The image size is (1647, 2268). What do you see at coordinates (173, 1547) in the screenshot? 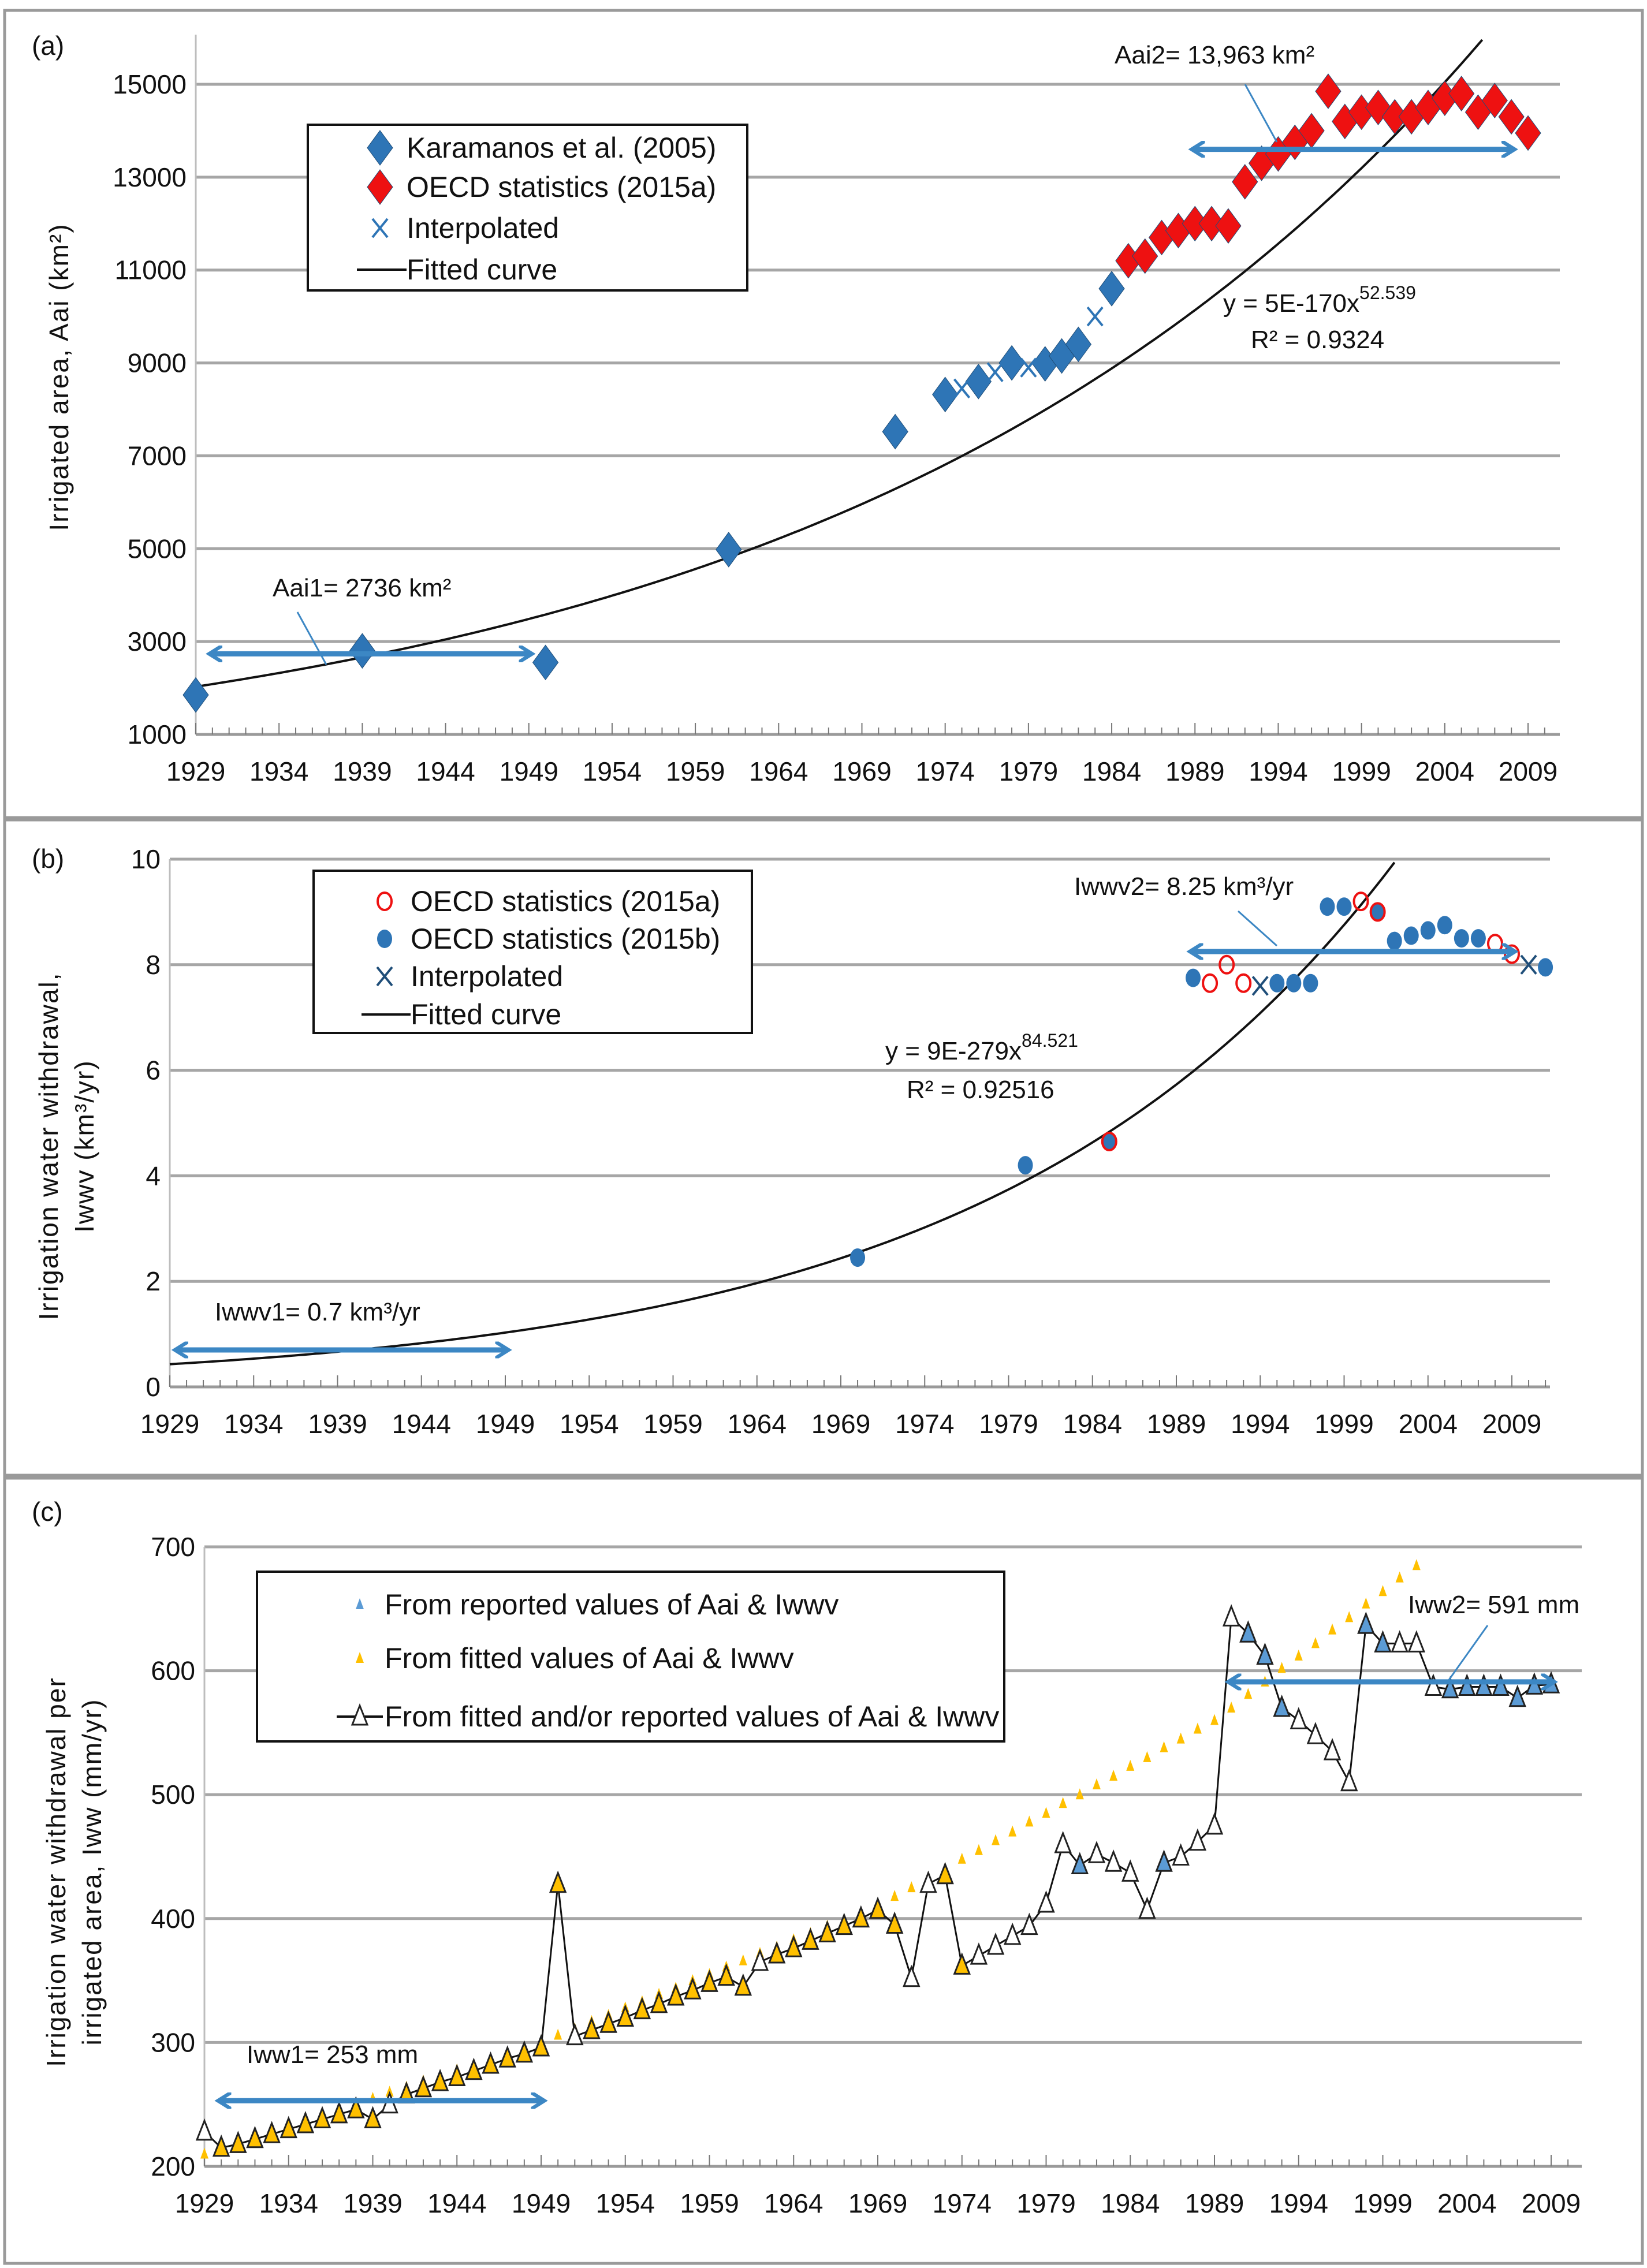
I see `y-tick-label: 700` at bounding box center [173, 1547].